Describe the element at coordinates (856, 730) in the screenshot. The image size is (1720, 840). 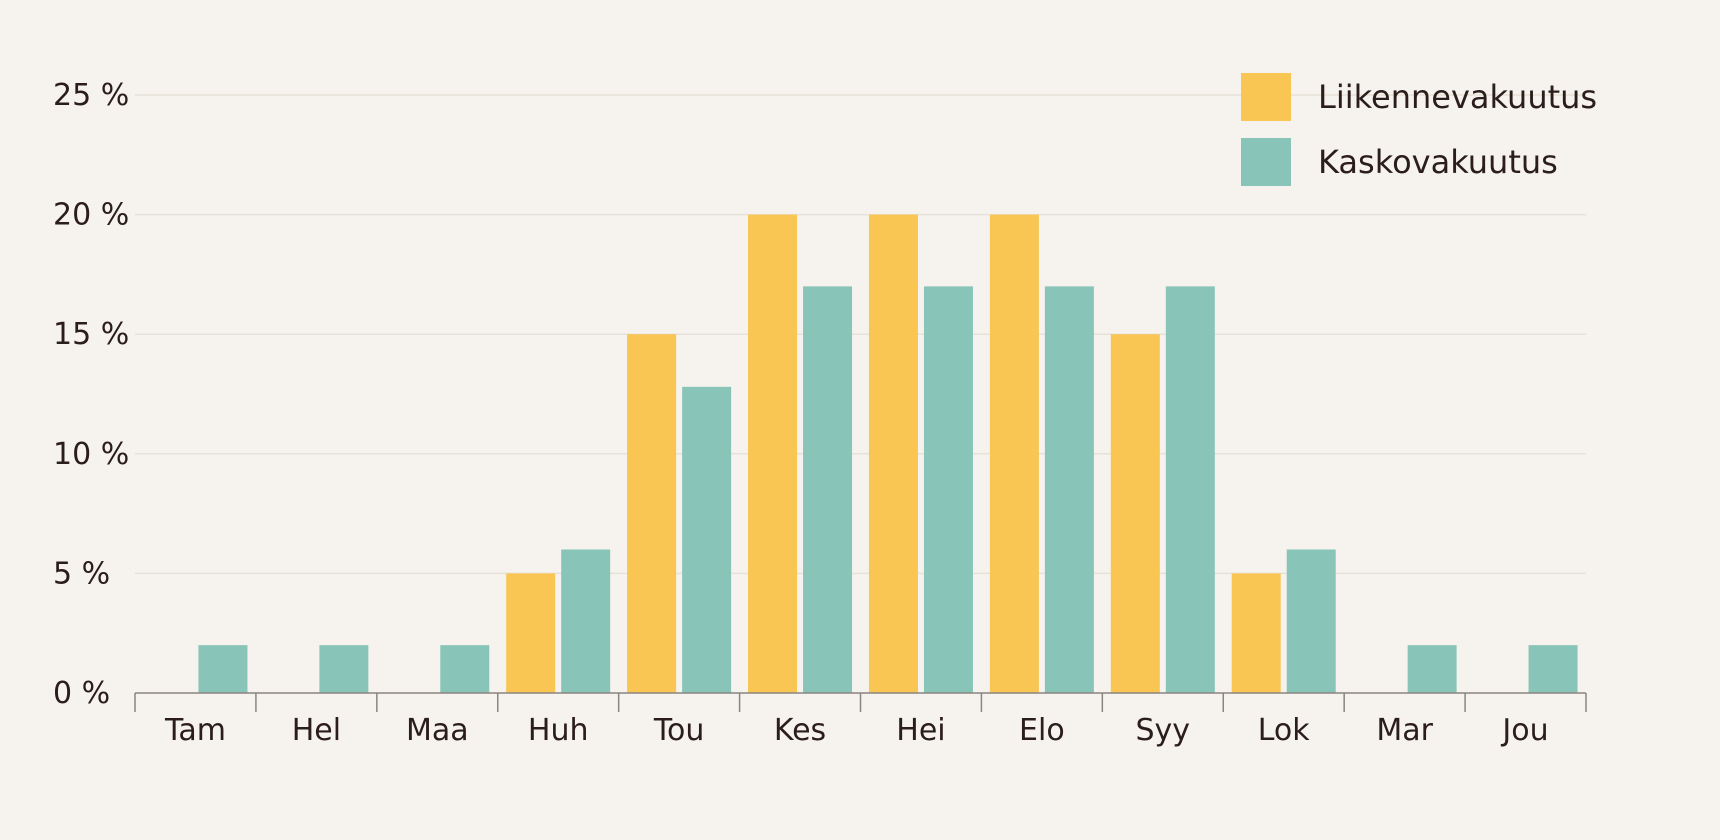
I see `x-axis-labels: Tam Hel Maa Huh Tou Kes Hei Elo Syy Lok Mar Jou` at that location.